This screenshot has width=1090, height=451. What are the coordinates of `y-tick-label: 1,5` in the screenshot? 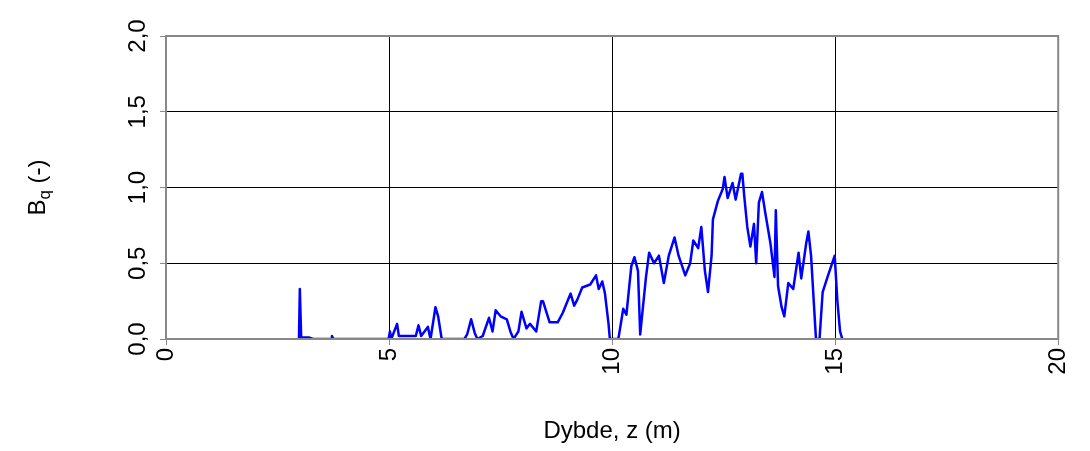 It's located at (136, 112).